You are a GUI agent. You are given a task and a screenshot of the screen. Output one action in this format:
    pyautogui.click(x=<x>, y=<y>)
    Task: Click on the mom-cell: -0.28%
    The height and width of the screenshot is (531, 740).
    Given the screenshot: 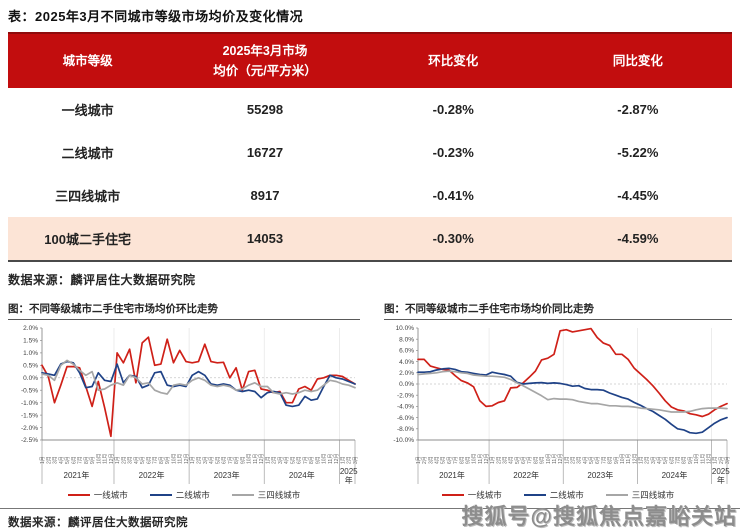 What is the action you would take?
    pyautogui.click(x=453, y=109)
    